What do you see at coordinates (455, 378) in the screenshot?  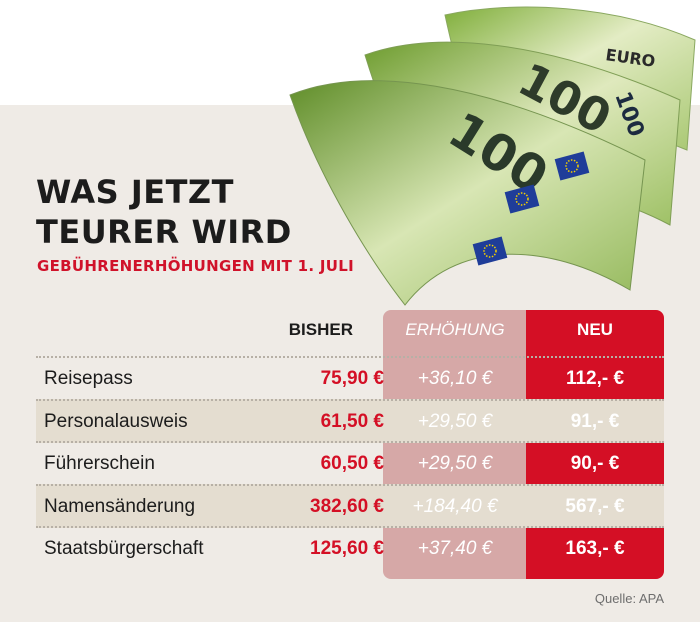 I see `row-erhoehung-value: +36,10 €` at bounding box center [455, 378].